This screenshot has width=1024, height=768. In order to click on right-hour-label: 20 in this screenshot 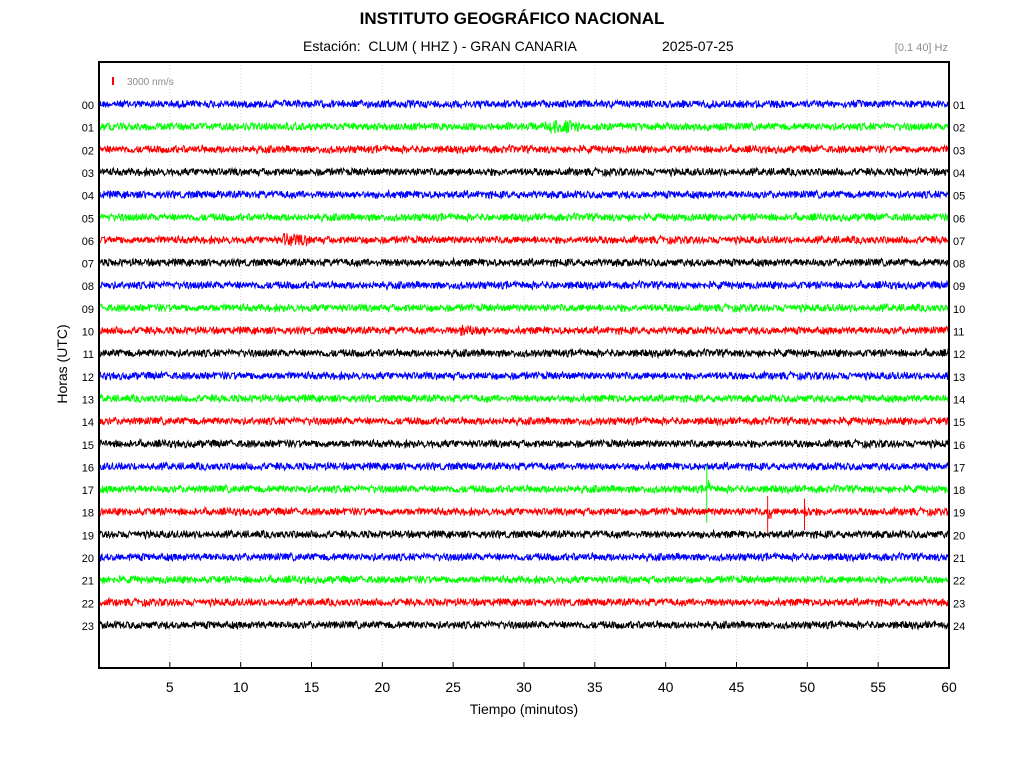, I will do `click(959, 536)`.